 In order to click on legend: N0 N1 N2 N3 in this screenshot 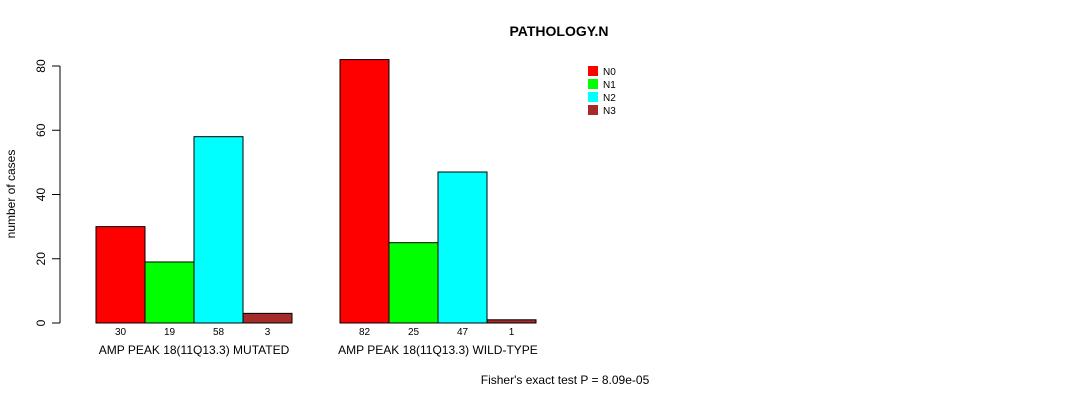, I will do `click(602, 91)`.